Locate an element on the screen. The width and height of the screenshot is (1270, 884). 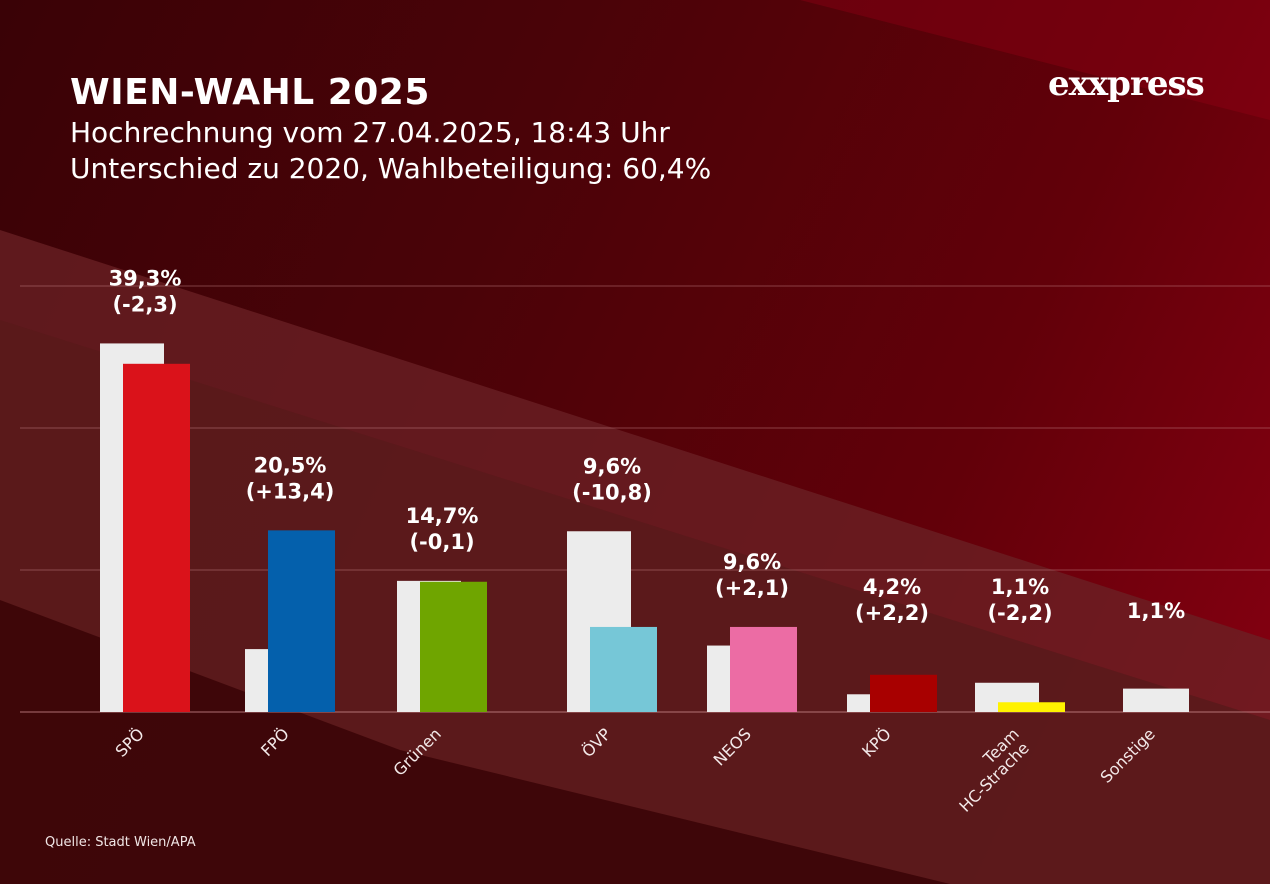
source-note: Quelle: Stadt Wien/APA is located at coordinates (120, 842).